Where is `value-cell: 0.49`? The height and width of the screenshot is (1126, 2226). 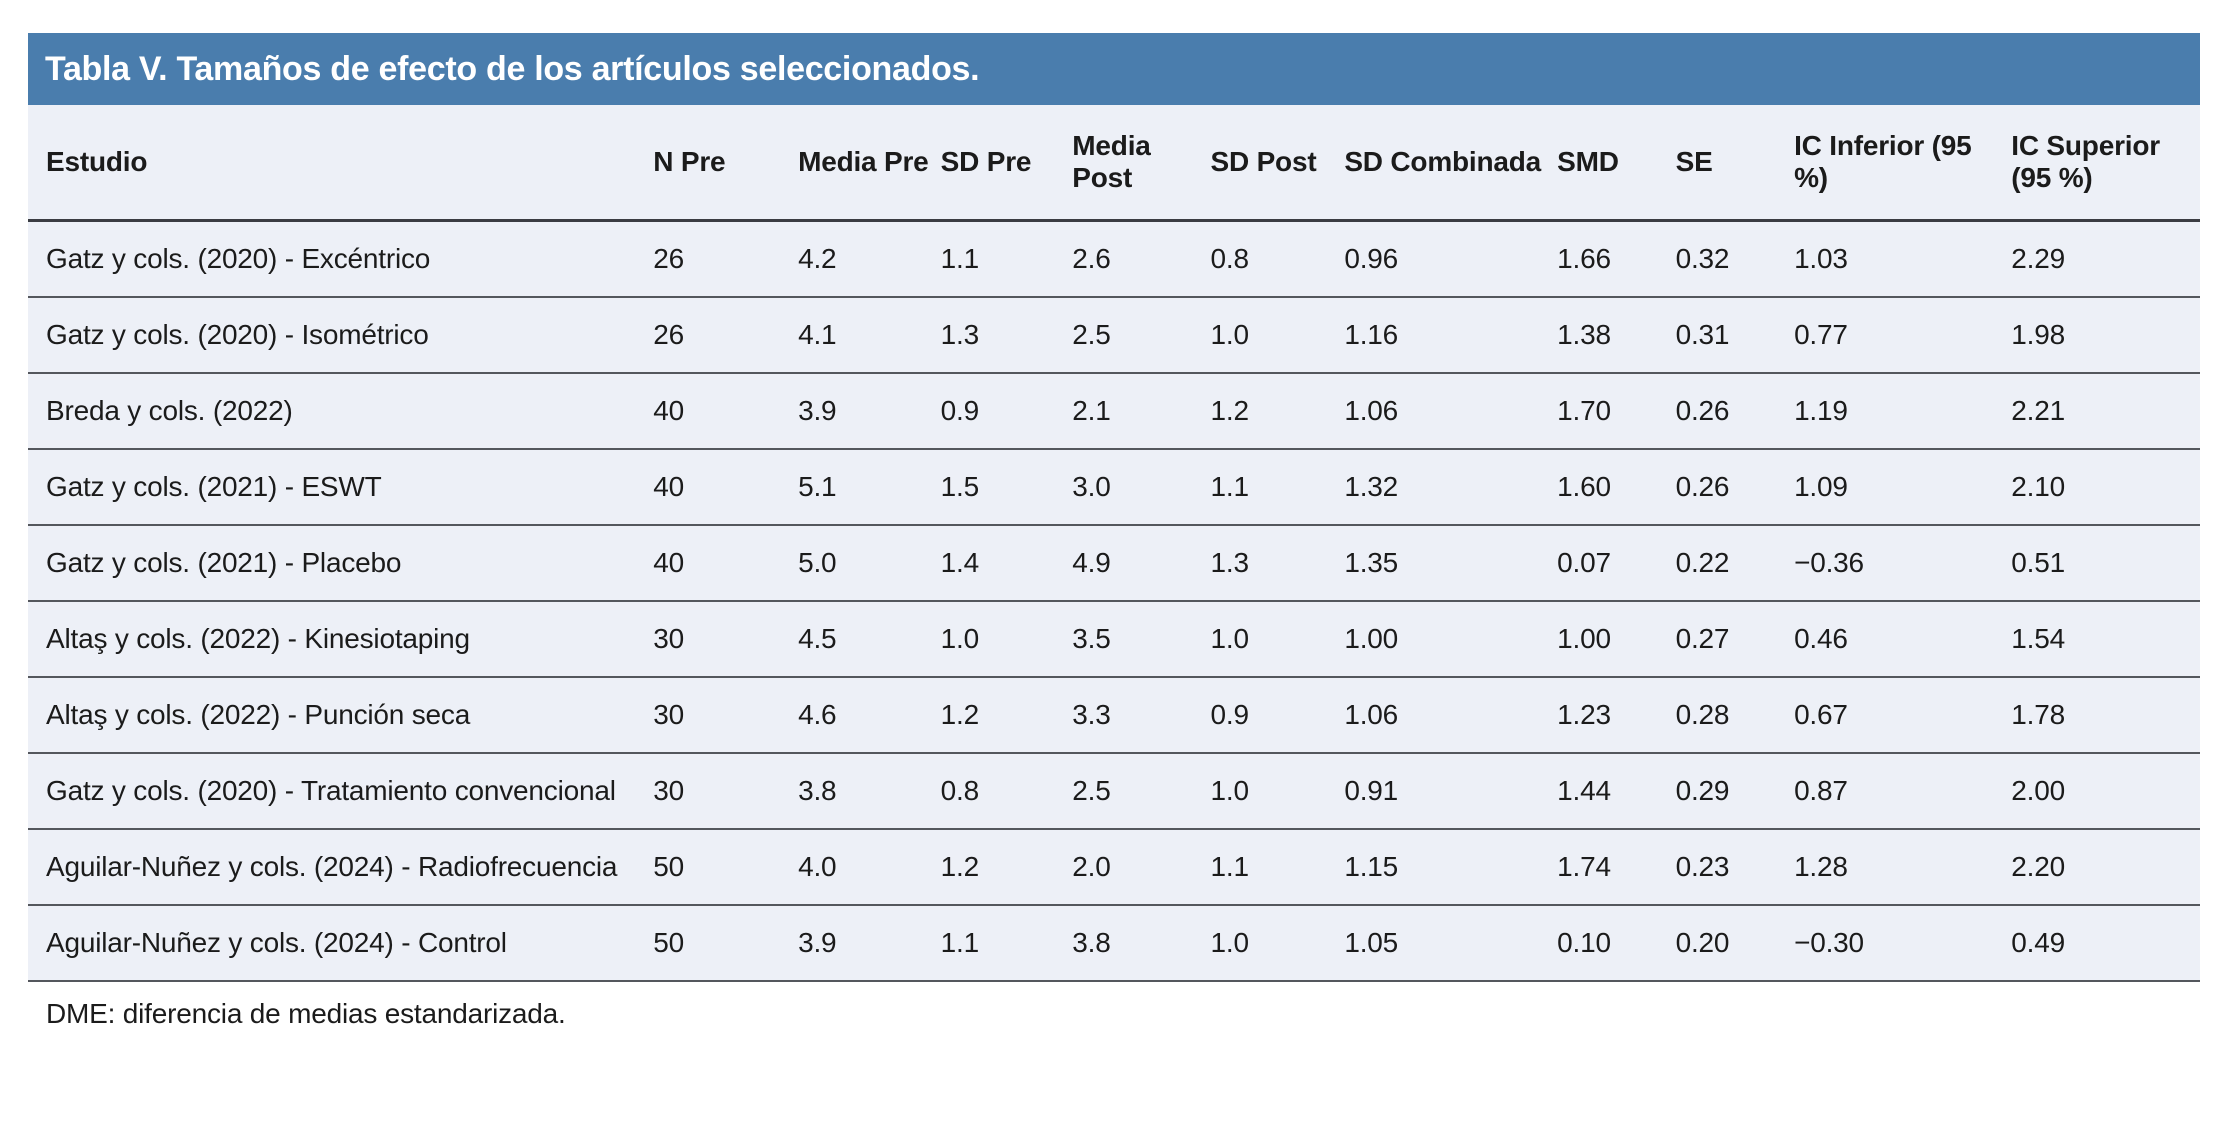
value-cell: 0.49 is located at coordinates (2038, 942).